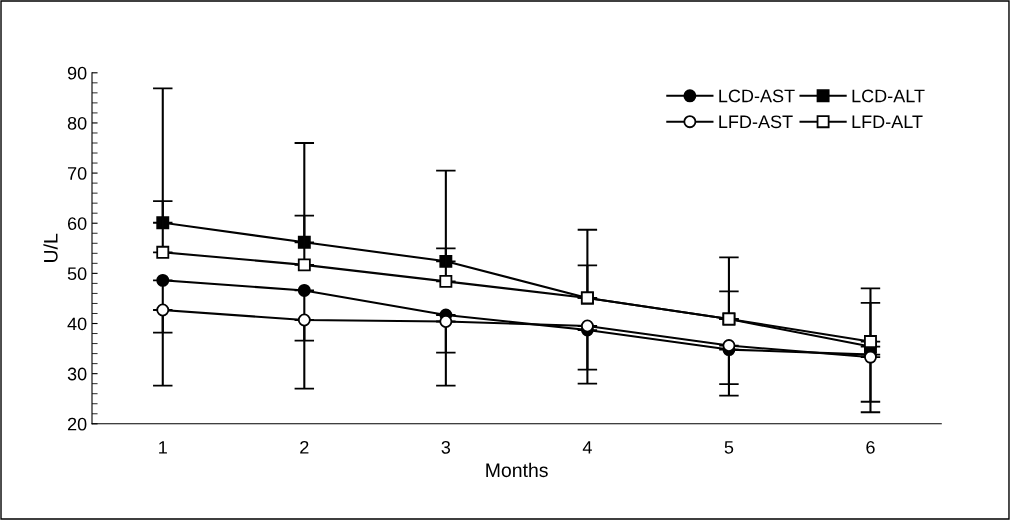 Image resolution: width=1011 pixels, height=520 pixels. I want to click on x-tick-label: 3, so click(446, 447).